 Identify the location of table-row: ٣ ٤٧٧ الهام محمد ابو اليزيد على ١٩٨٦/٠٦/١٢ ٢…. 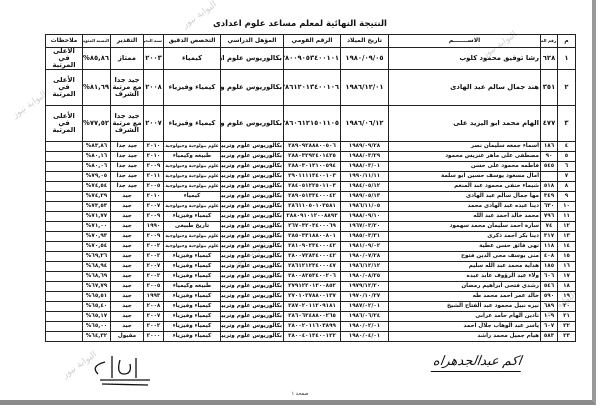
(310, 124).